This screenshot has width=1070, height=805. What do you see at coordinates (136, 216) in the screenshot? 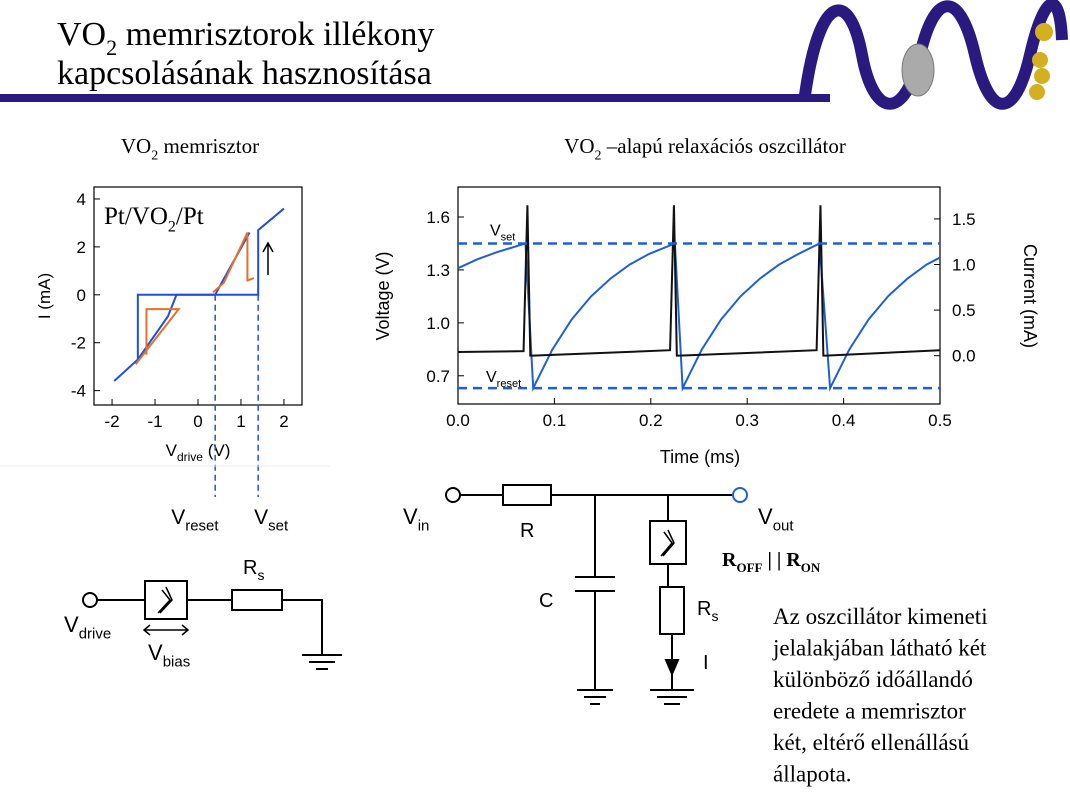
I see `text-part: Pt/VO` at bounding box center [136, 216].